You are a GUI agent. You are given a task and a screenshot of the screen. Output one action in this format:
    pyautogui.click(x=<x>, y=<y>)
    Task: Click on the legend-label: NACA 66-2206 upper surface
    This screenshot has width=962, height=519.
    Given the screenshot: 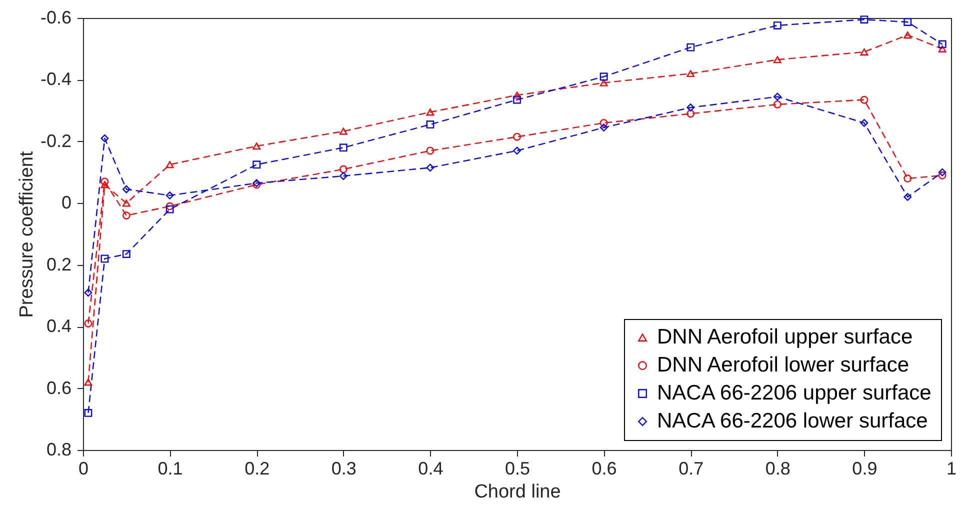 What is the action you would take?
    pyautogui.click(x=794, y=393)
    